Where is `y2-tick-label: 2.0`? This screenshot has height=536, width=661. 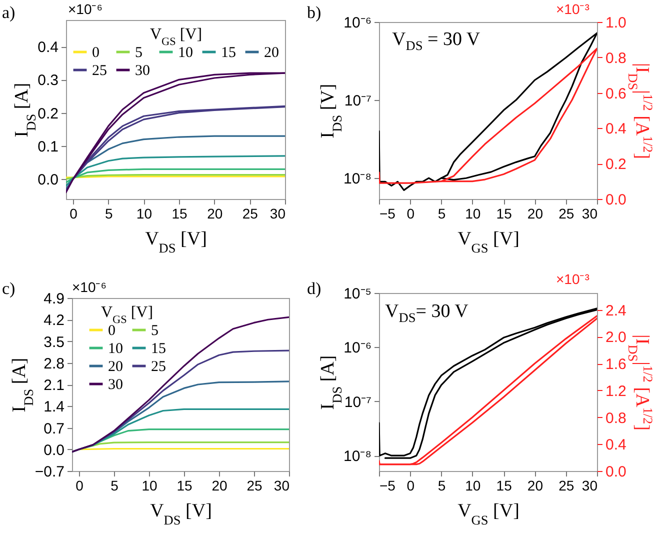
y2-tick-label: 2.0 is located at coordinates (616, 337).